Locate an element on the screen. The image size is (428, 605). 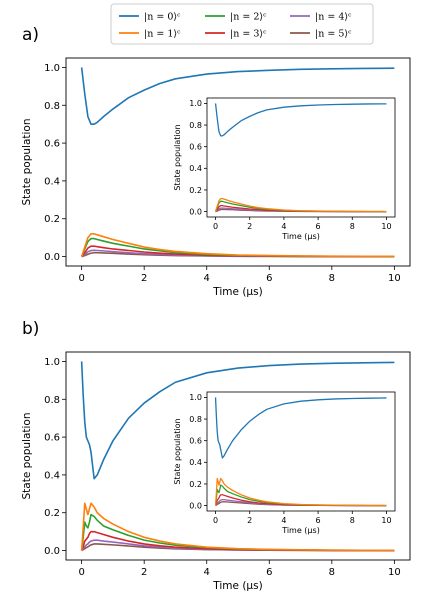
panel-a-label: a) is located at coordinates (30, 35).